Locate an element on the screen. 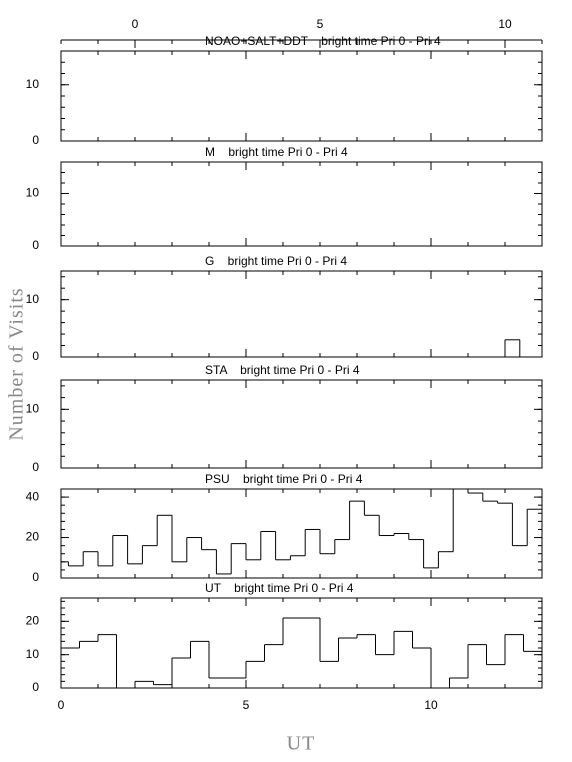 The image size is (572, 762). panel-title: NOAO+SALT+DDT bright time Pri 0 - Pri 4 is located at coordinates (323, 41).